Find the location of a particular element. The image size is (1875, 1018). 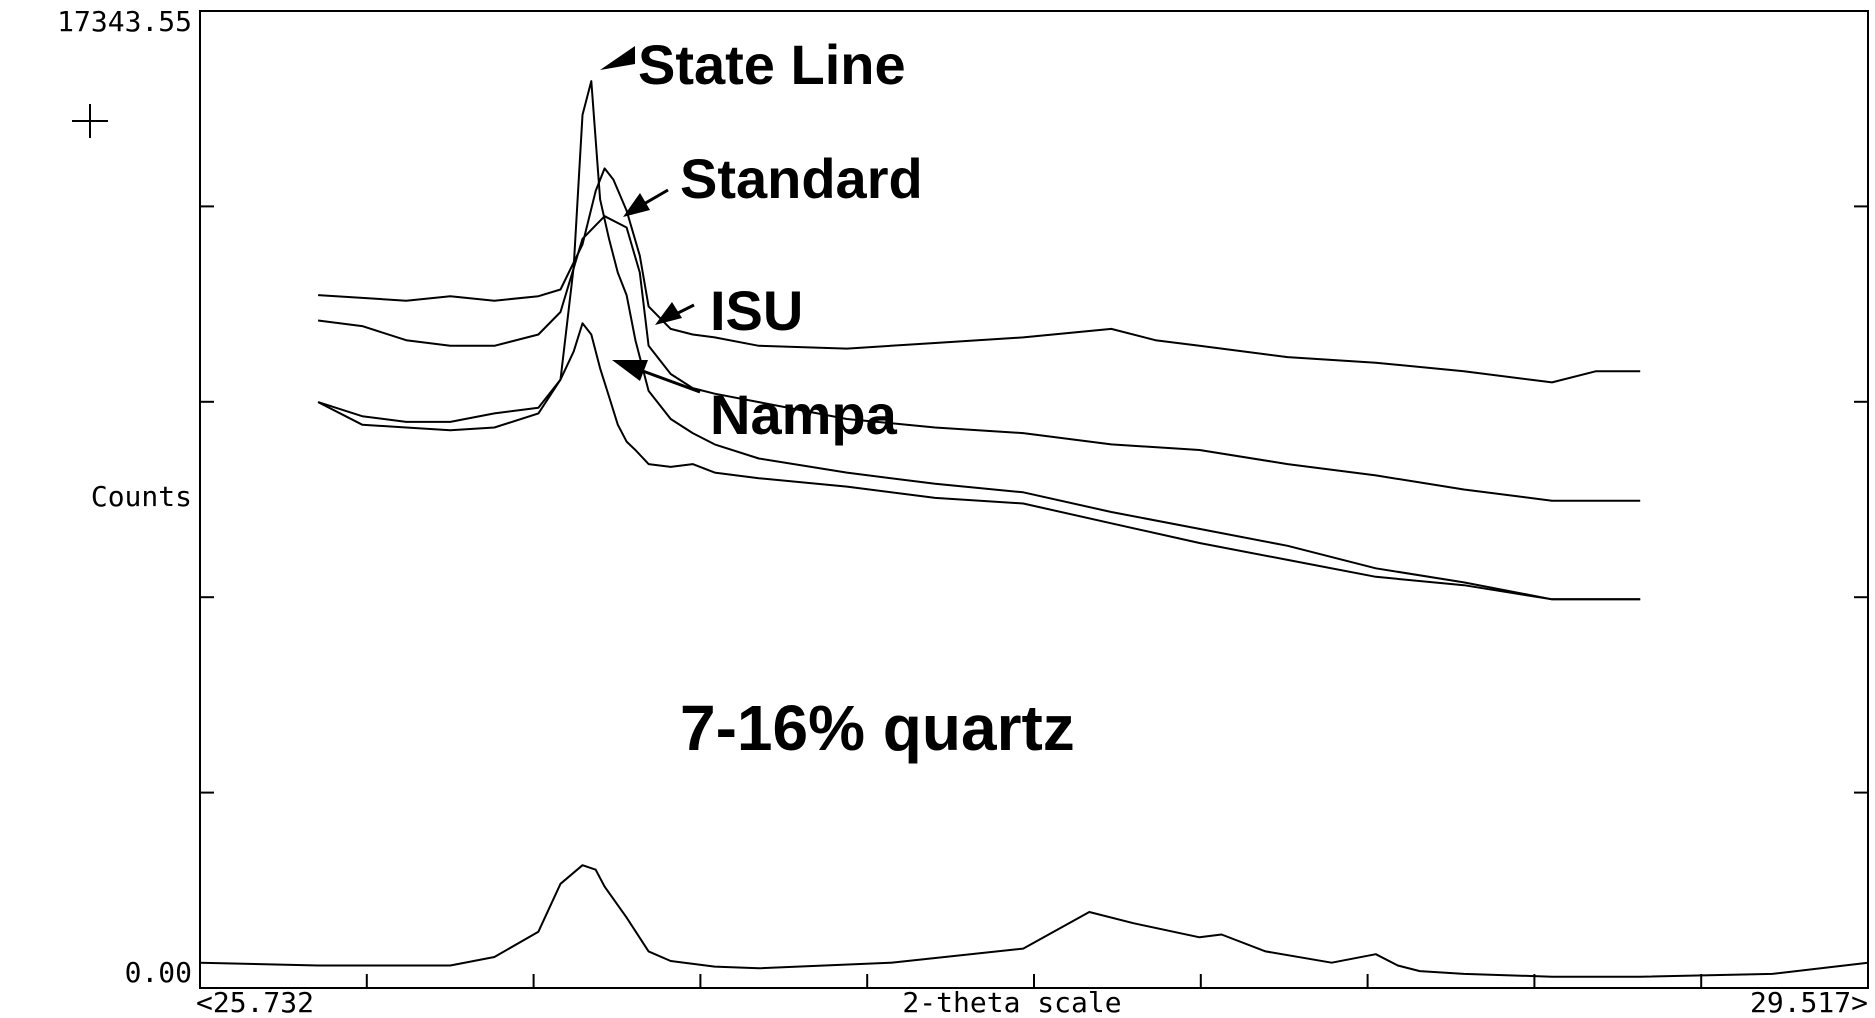

arrow-standard is located at coordinates (636, 205).